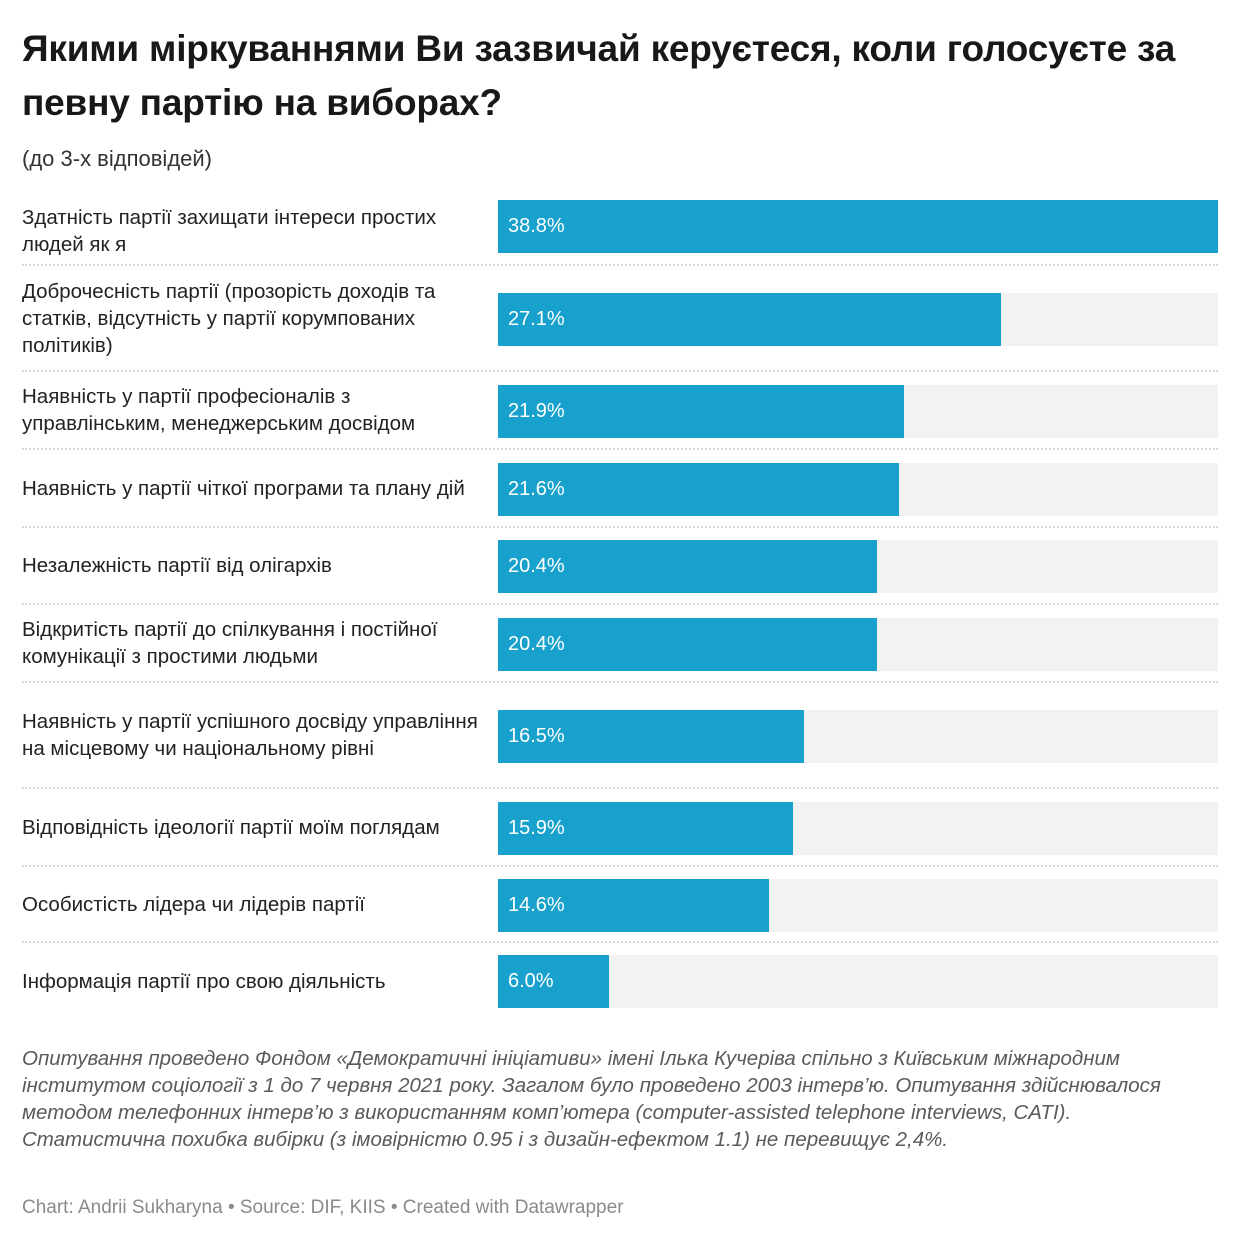 Image resolution: width=1240 pixels, height=1242 pixels. I want to click on bar-value-label: 14.6%, so click(536, 905).